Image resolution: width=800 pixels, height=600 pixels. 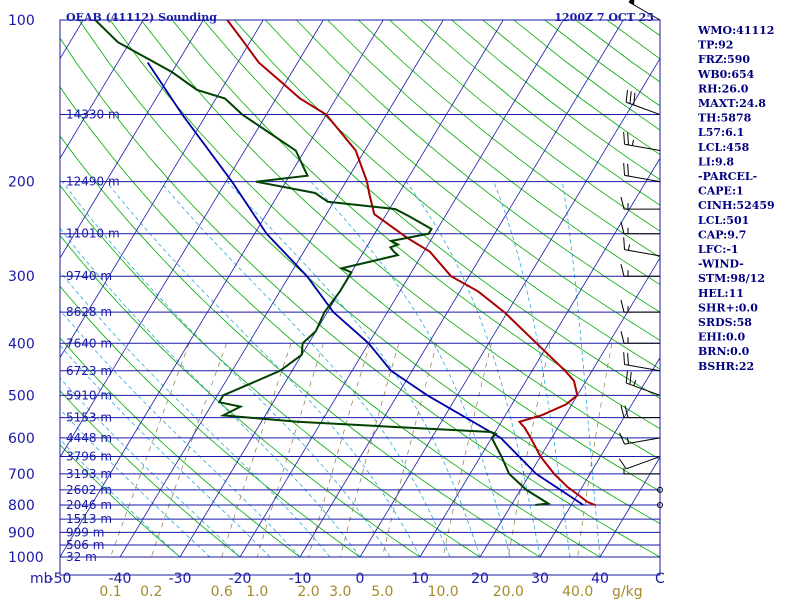 I want to click on height-label: 9740 m, so click(x=89, y=276).